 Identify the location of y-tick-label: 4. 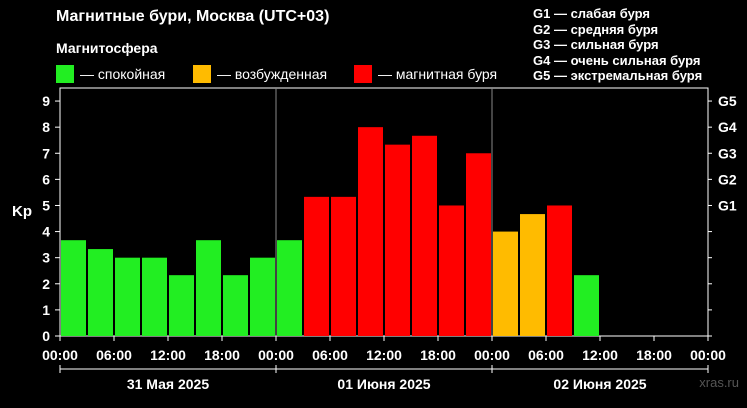
(46, 232).